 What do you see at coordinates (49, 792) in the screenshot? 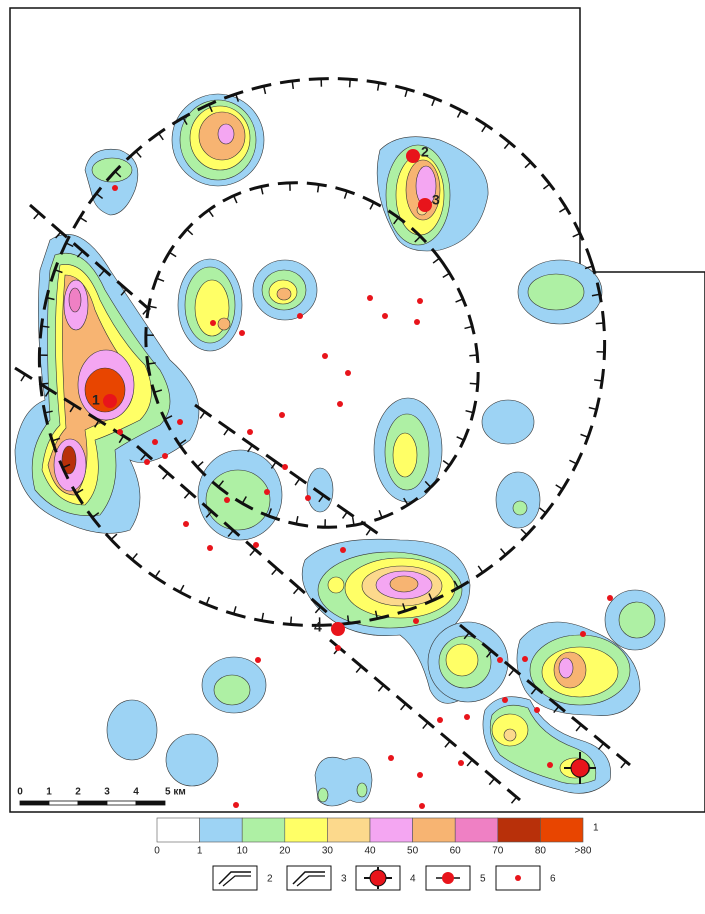
I see `scale-label: 1` at bounding box center [49, 792].